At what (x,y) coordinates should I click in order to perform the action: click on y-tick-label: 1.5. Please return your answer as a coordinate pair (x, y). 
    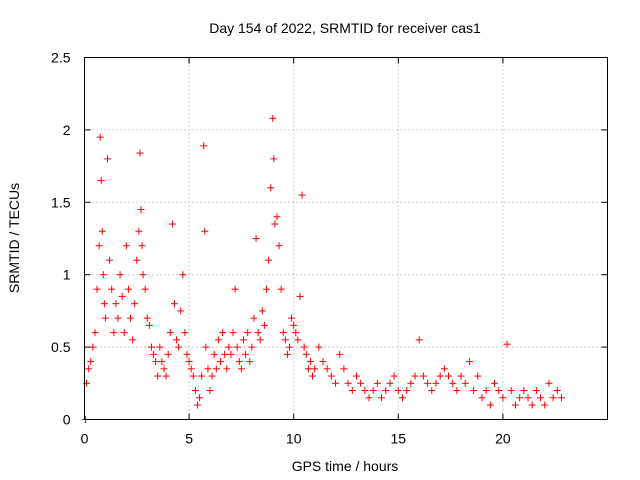
    Looking at the image, I should click on (61, 202).